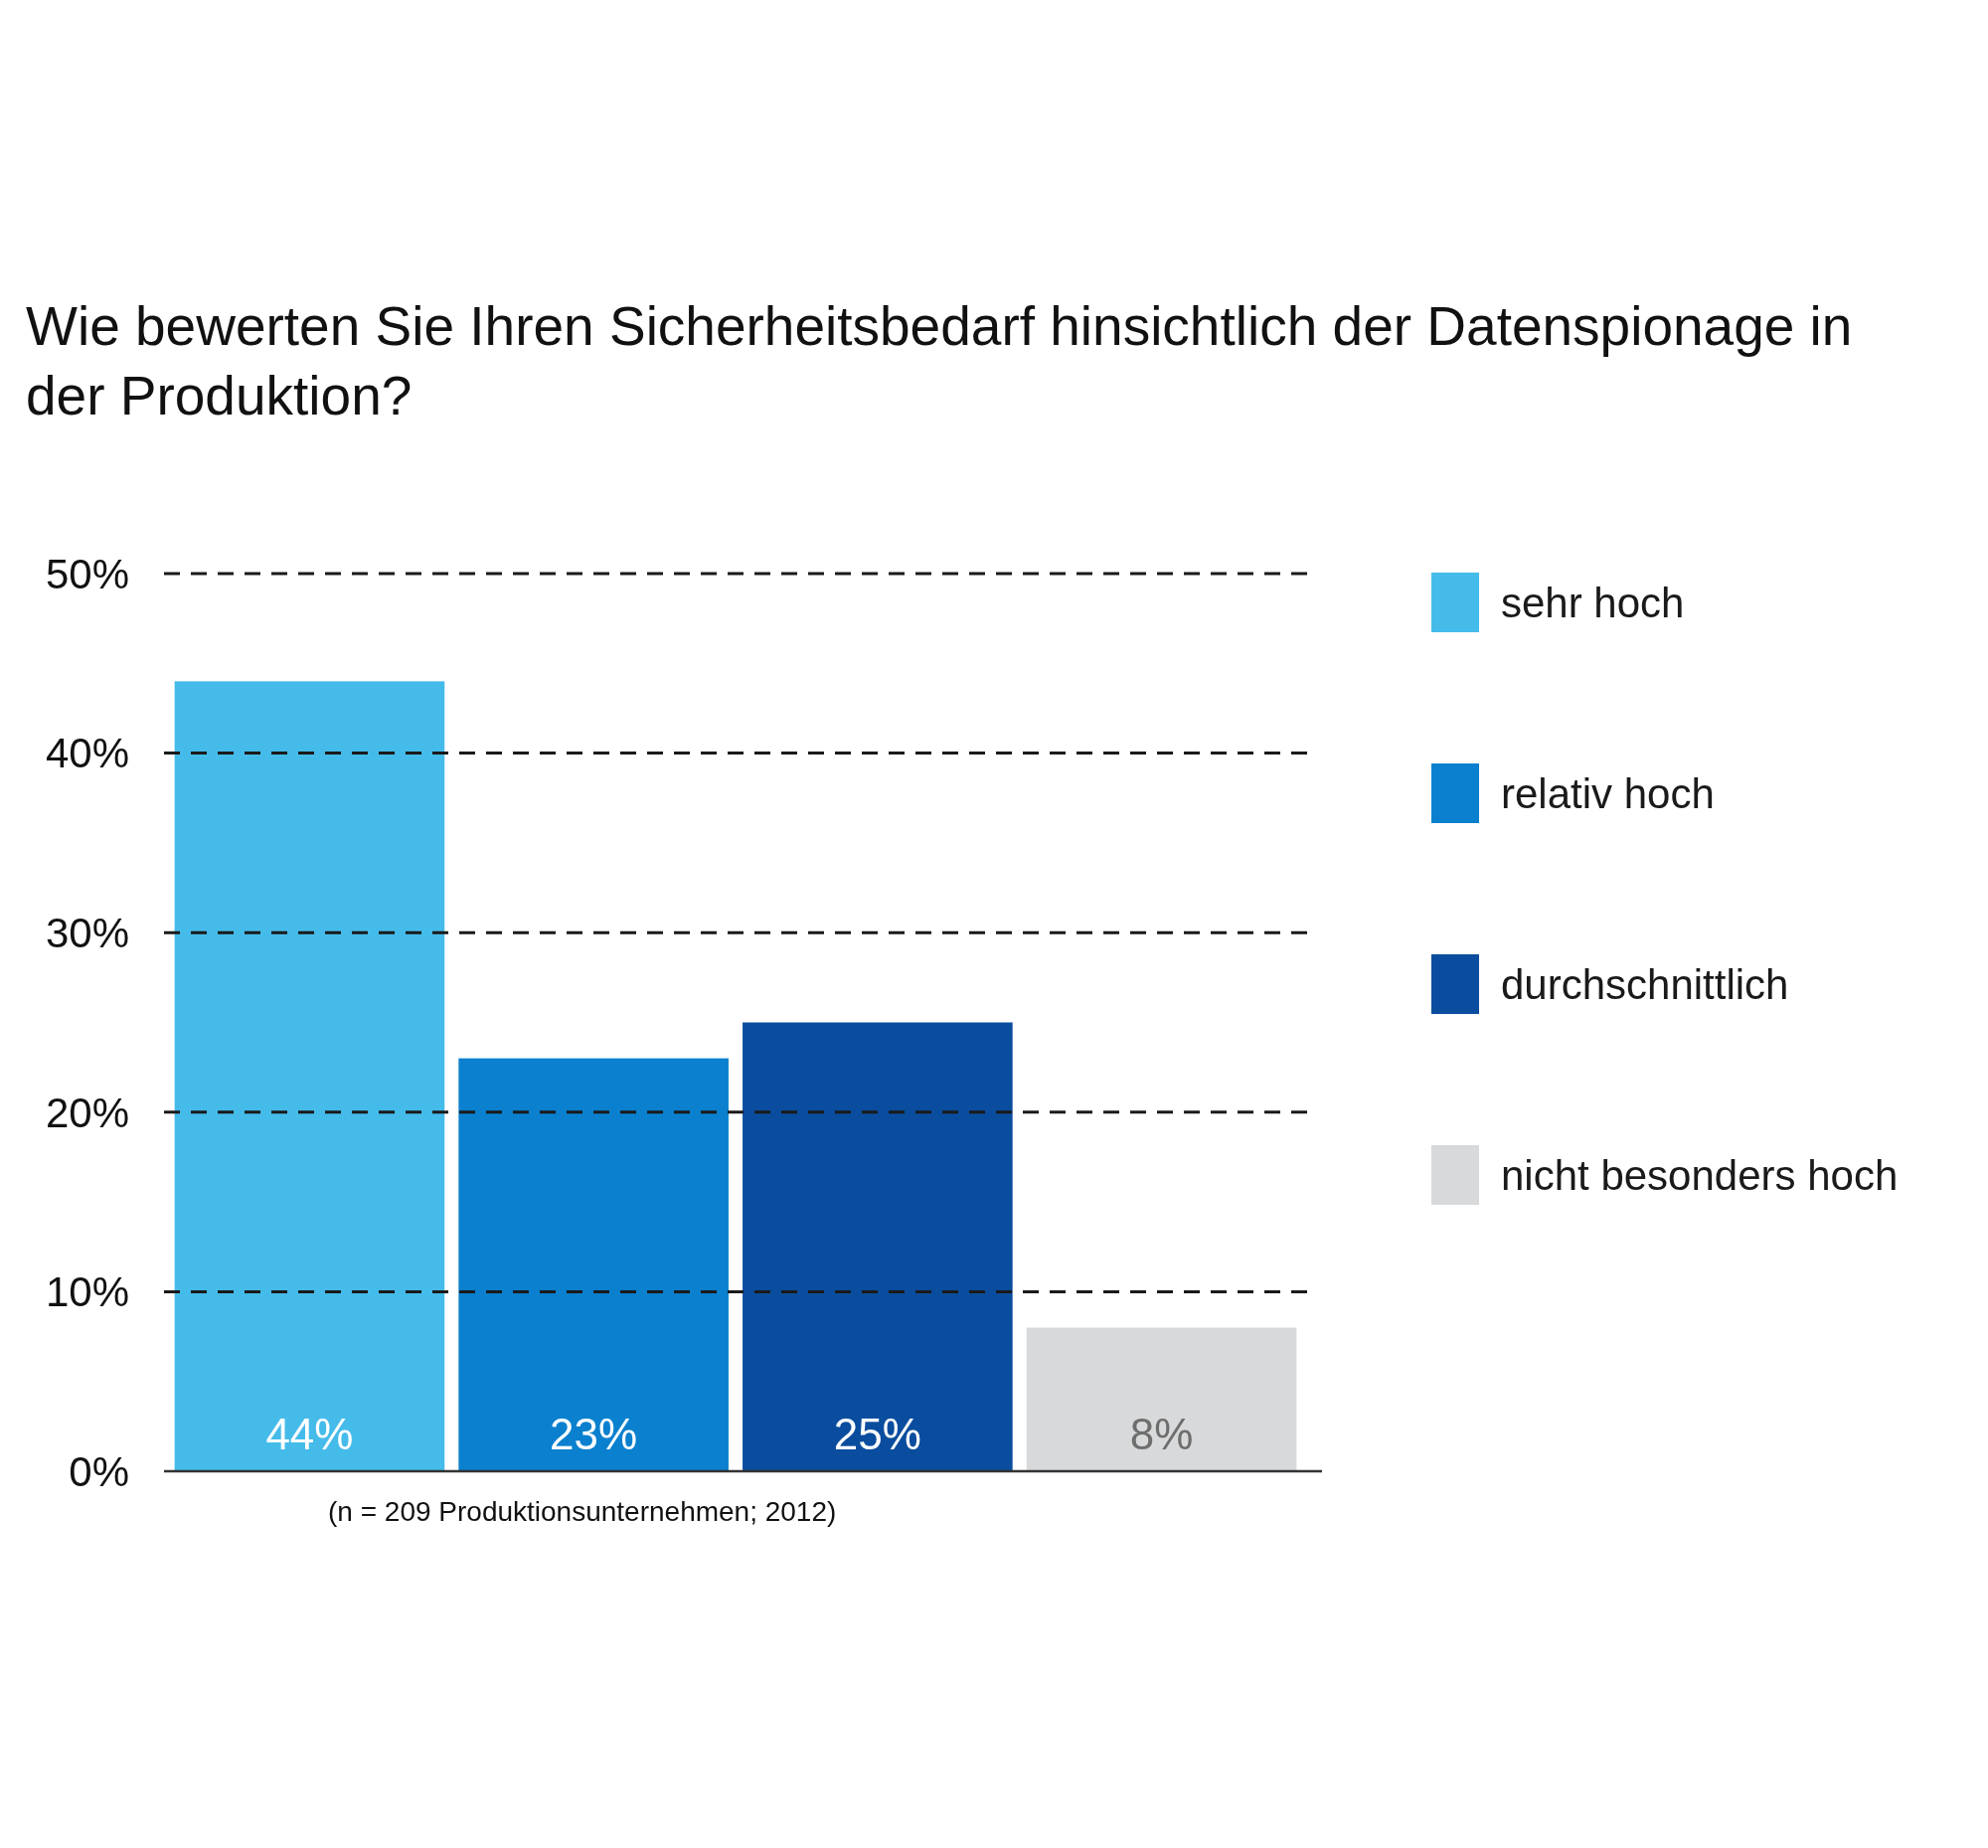 The height and width of the screenshot is (1848, 1988). I want to click on legend-label: durchschnittlich, so click(1645, 984).